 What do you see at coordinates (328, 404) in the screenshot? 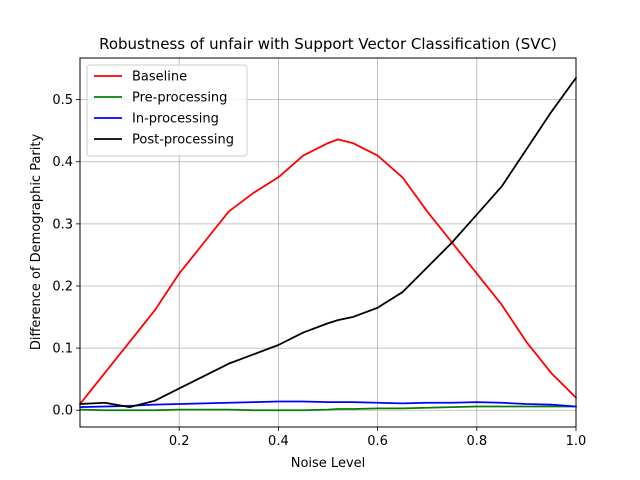
I see `series-line-in-processing` at bounding box center [328, 404].